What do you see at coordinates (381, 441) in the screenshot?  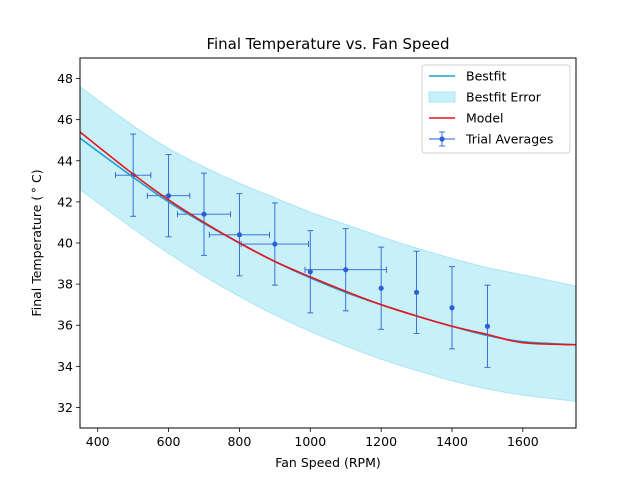 I see `x-tick-label: 1200` at bounding box center [381, 441].